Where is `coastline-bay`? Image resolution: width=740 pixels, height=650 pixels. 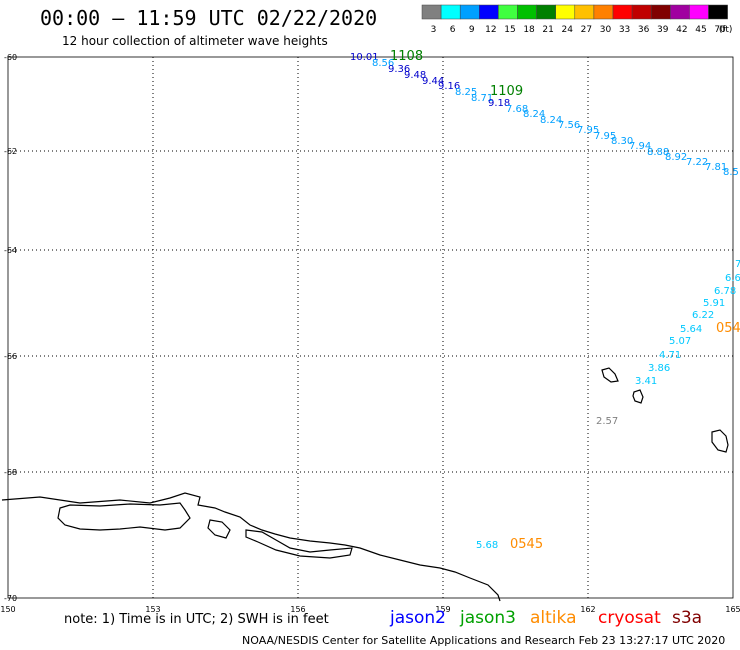
coastline-bay is located at coordinates (219, 529).